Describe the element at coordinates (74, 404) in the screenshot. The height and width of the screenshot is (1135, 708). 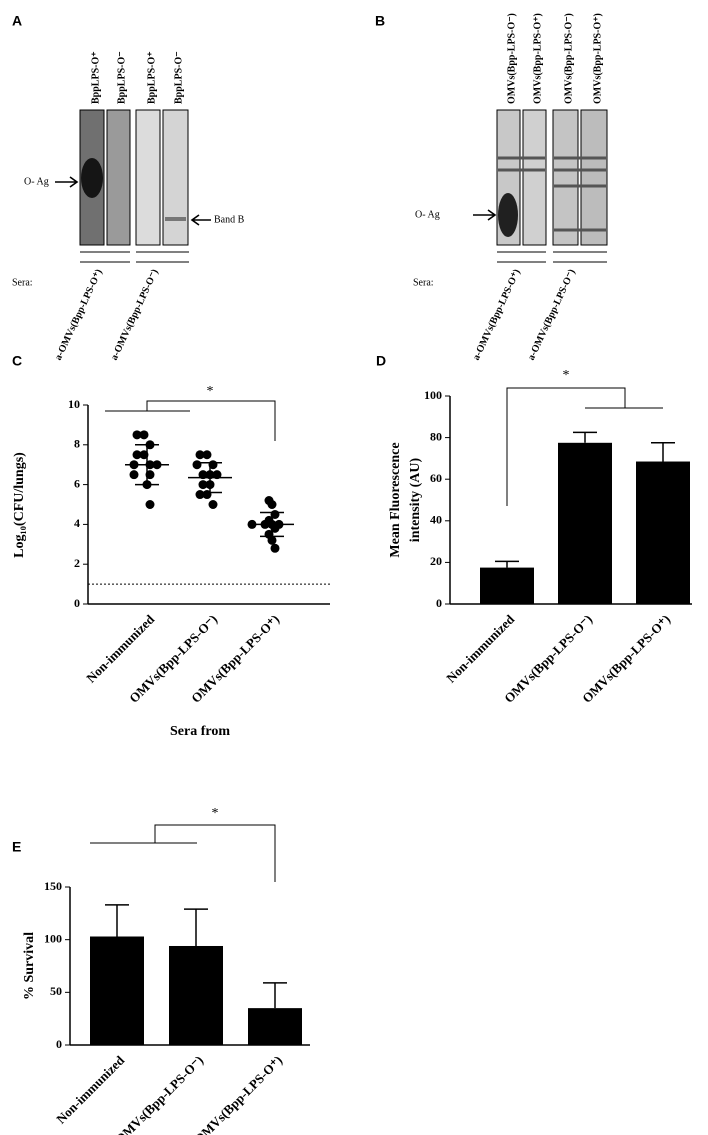
I see `y-tick-label: 10` at that location.